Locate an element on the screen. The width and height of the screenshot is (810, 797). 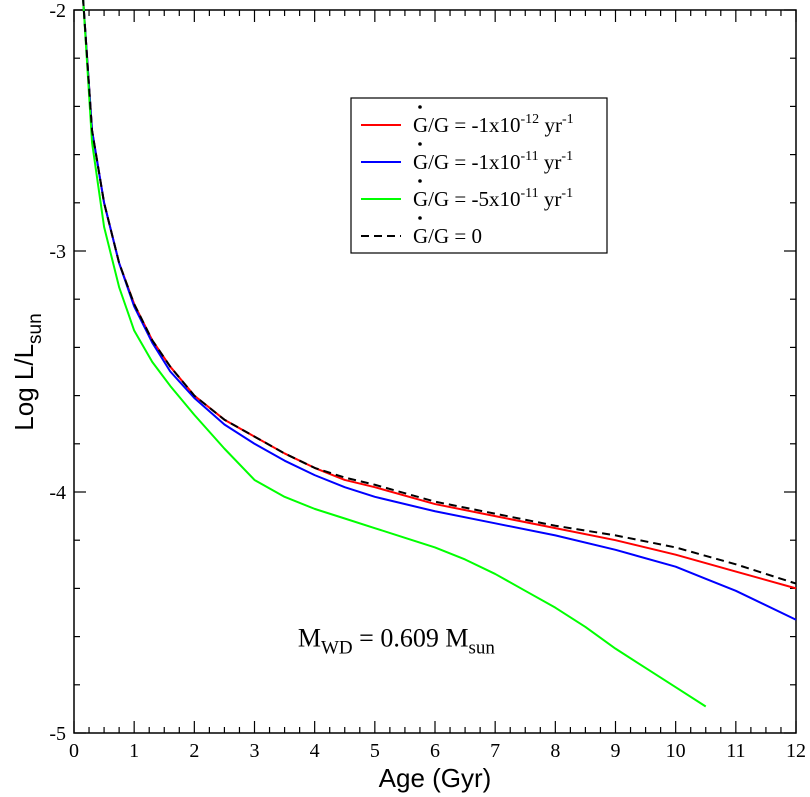
x-tick-label: 11 is located at coordinates (735, 751).